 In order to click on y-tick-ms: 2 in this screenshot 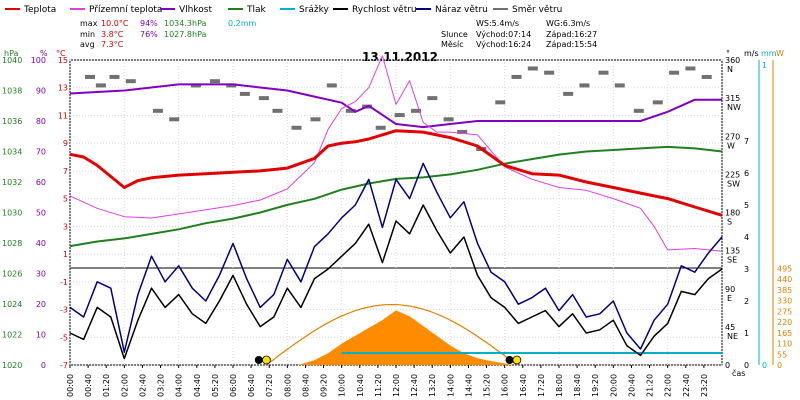, I will do `click(746, 301)`.